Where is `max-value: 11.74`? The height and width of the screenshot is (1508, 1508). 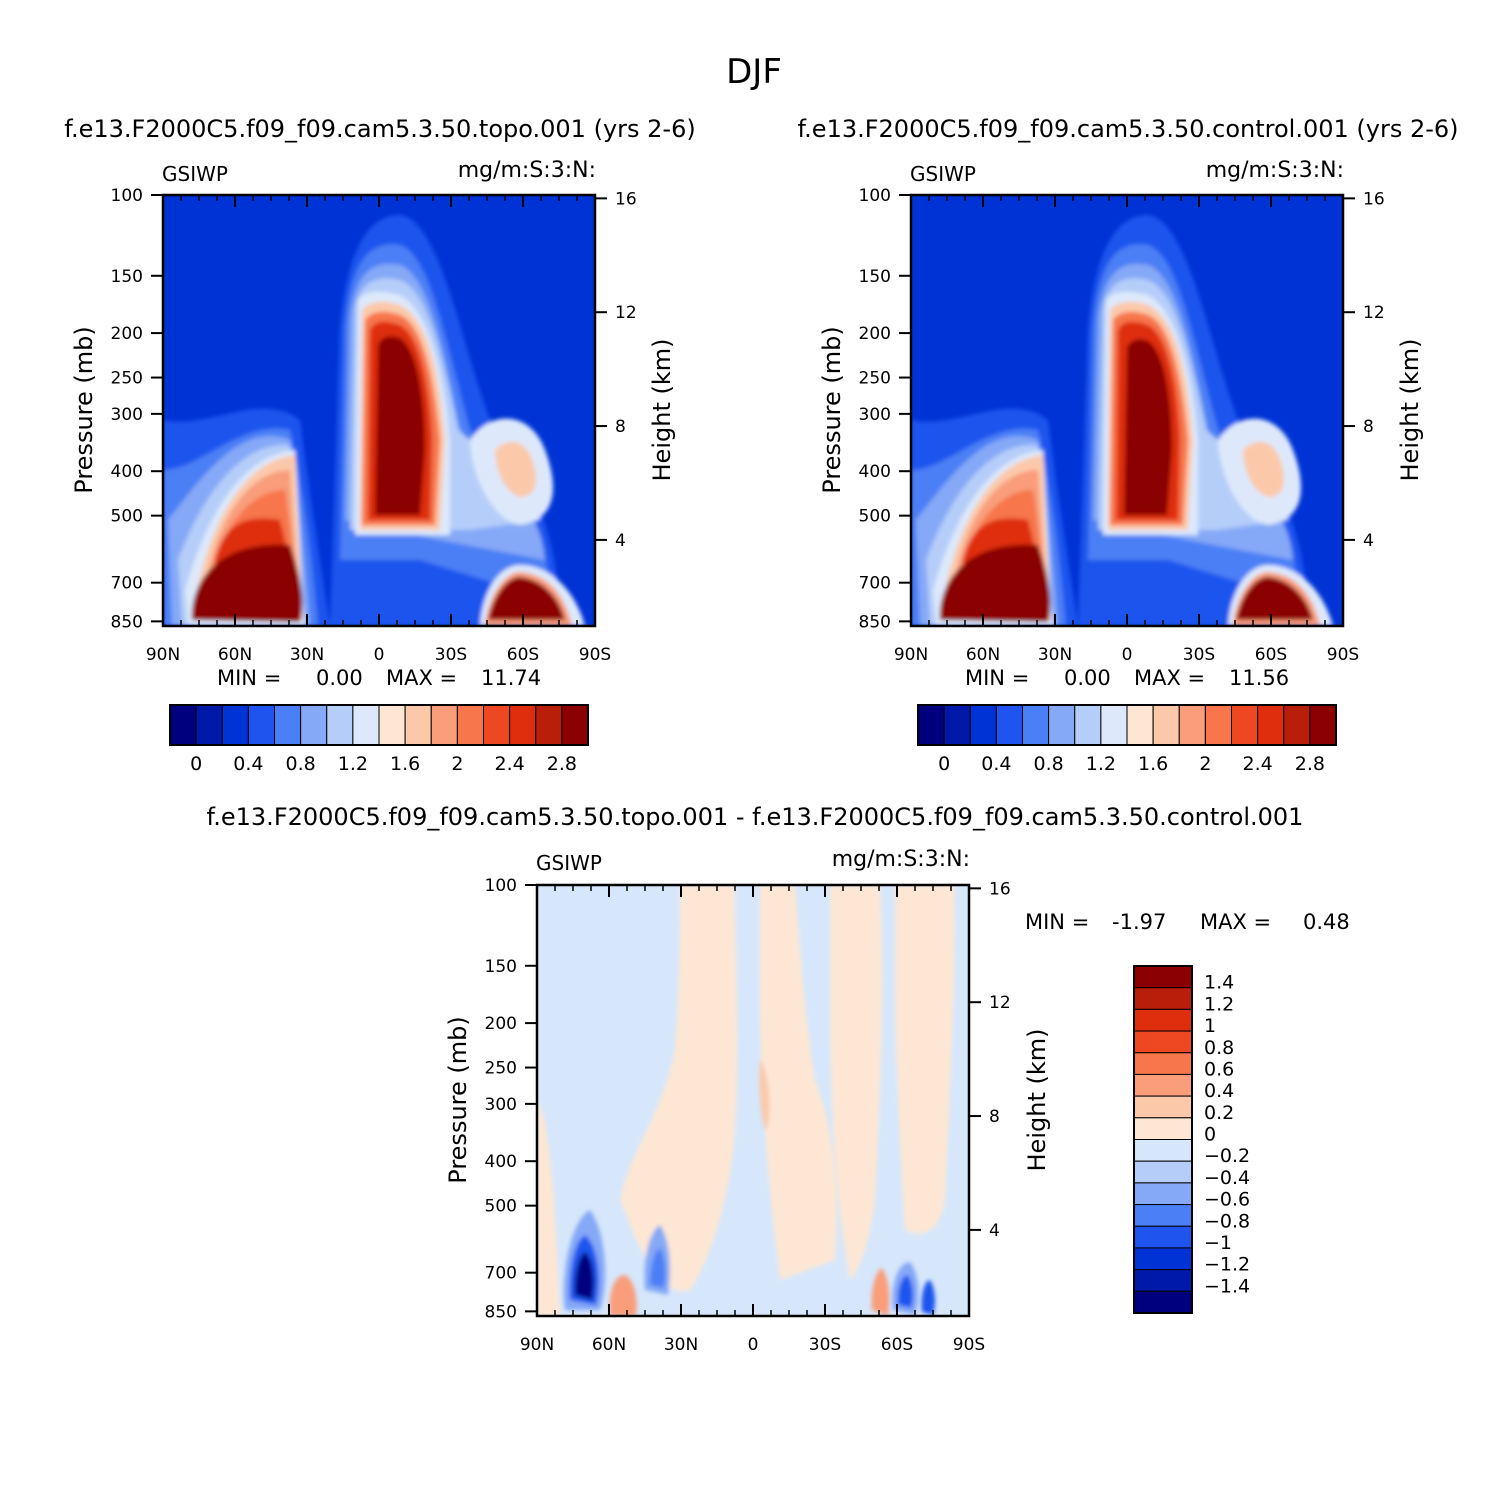 max-value: 11.74 is located at coordinates (511, 678).